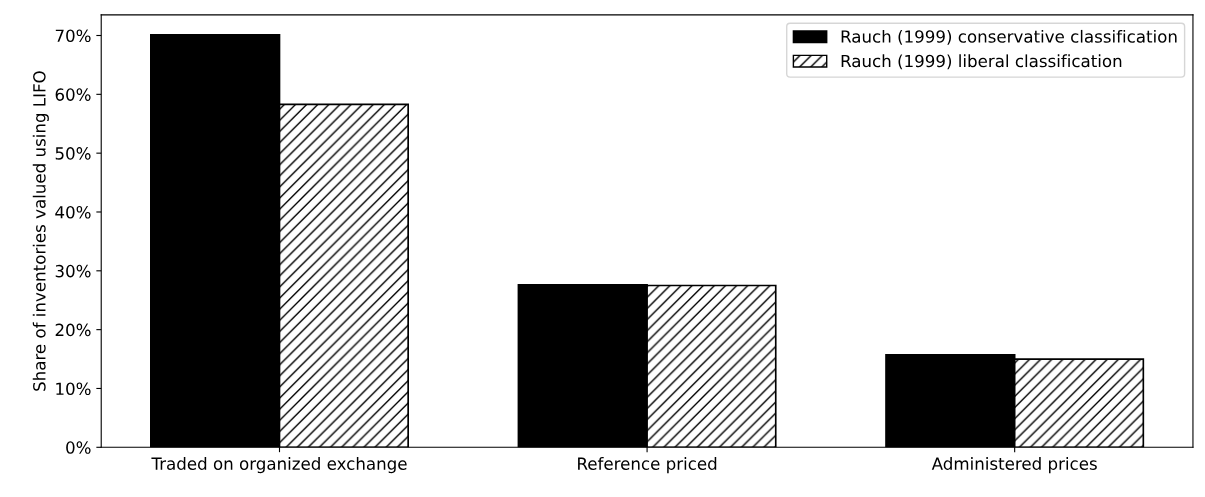 The image size is (1205, 497). What do you see at coordinates (73, 153) in the screenshot?
I see `y-tick-label: 50%` at bounding box center [73, 153].